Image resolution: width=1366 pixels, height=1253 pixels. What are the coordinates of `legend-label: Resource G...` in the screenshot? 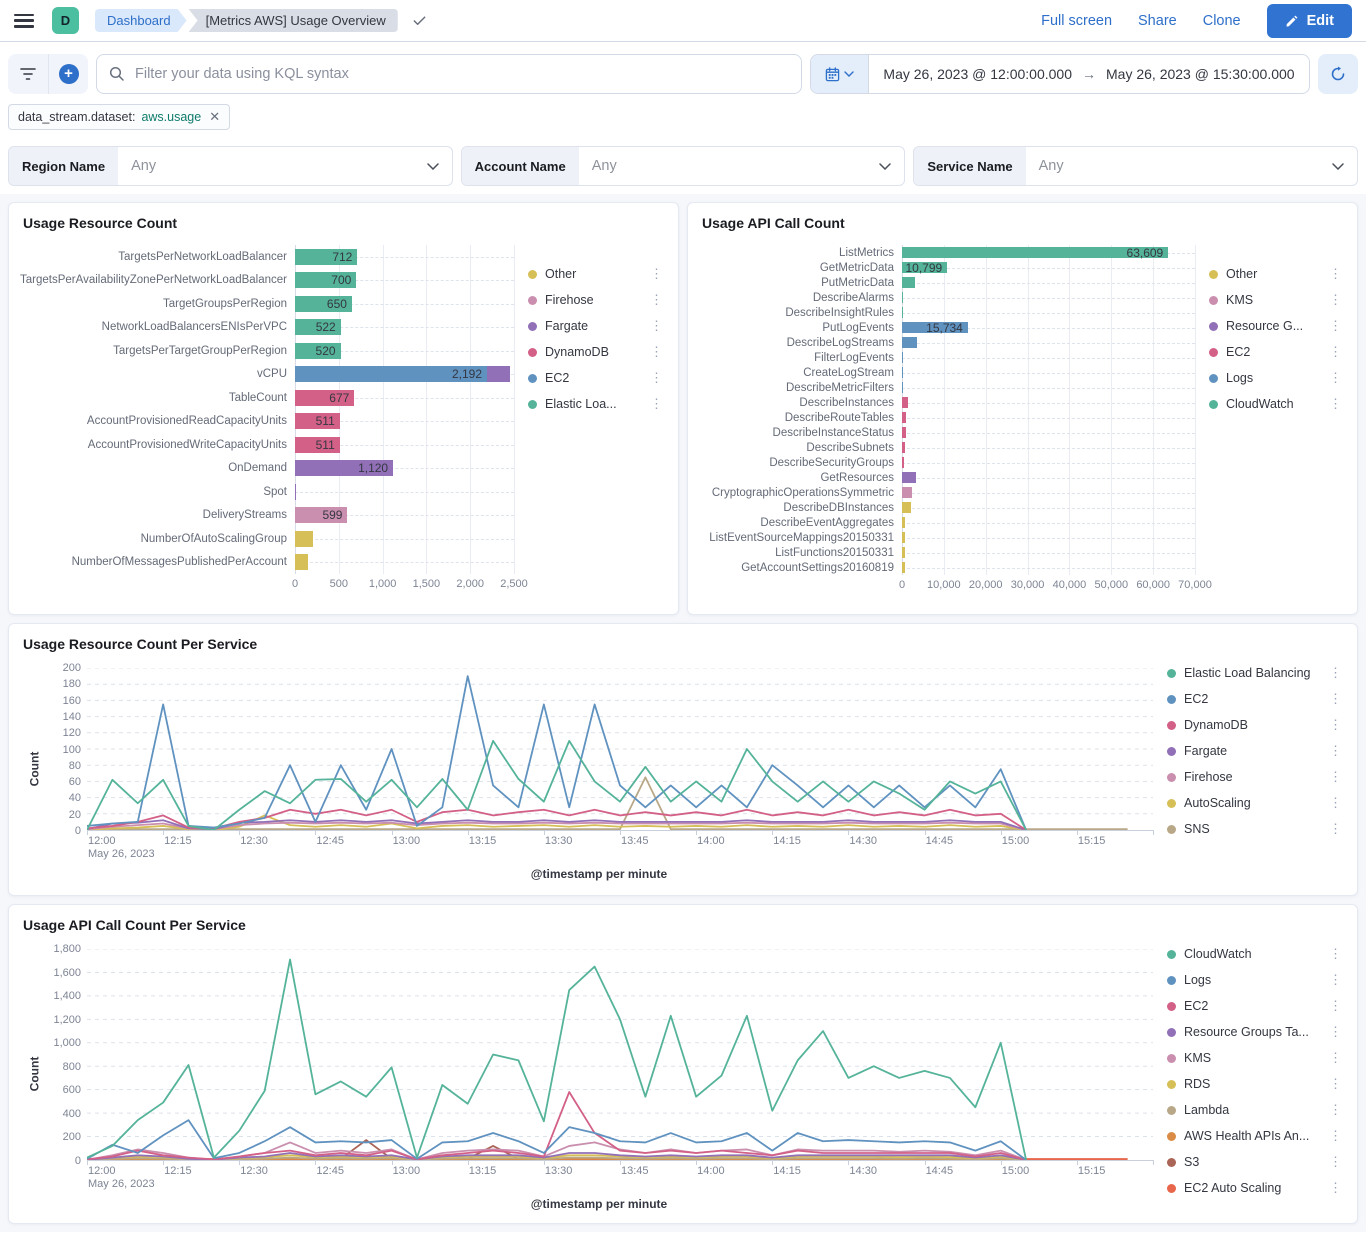 It's located at (1265, 326).